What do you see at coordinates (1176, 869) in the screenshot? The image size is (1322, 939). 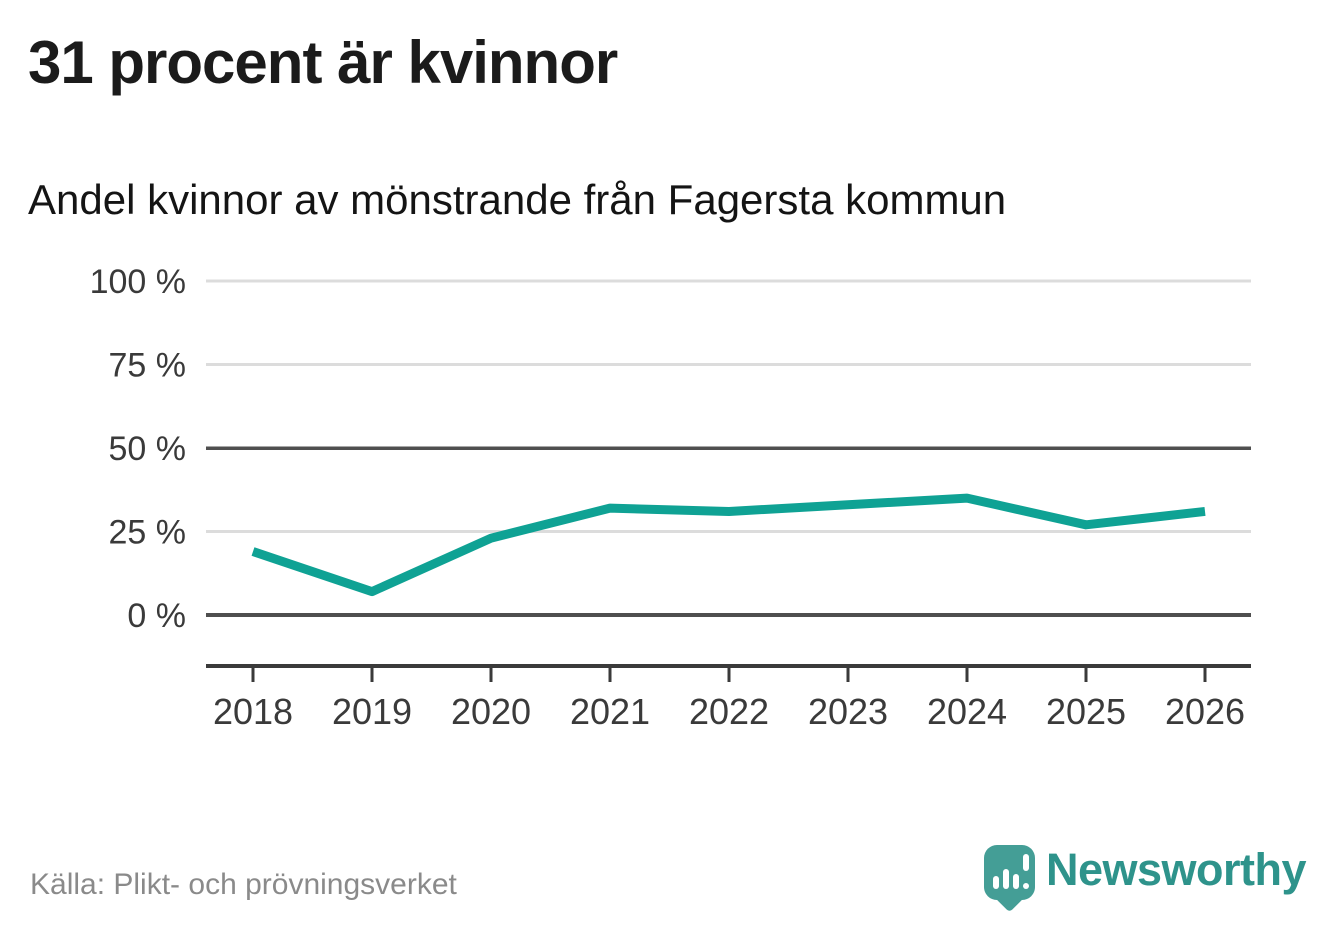 I see `brand-name: Newsworthy` at bounding box center [1176, 869].